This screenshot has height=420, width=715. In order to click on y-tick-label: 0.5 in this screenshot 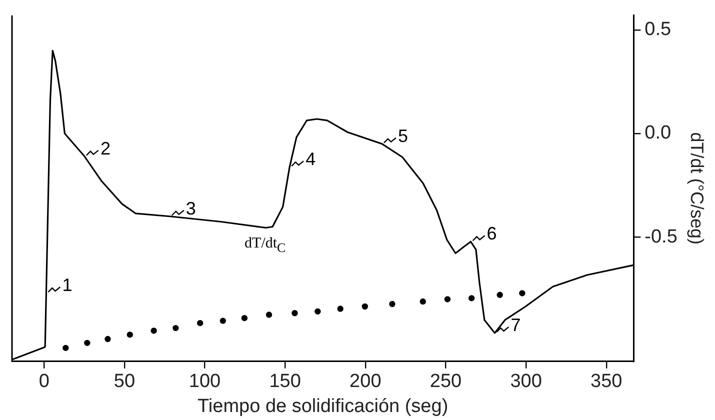, I will do `click(658, 29)`.